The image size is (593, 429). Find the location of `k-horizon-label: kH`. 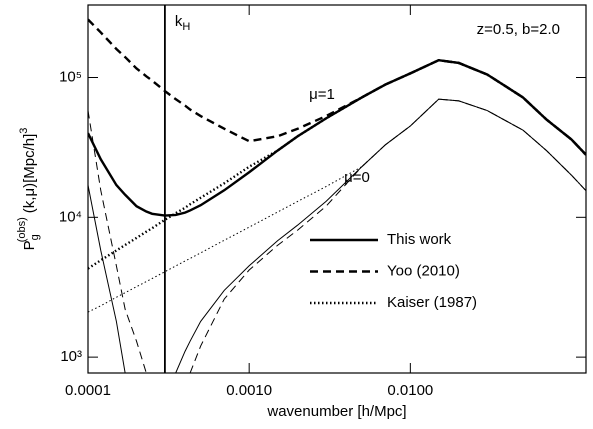

k-horizon-label: kH is located at coordinates (183, 23).